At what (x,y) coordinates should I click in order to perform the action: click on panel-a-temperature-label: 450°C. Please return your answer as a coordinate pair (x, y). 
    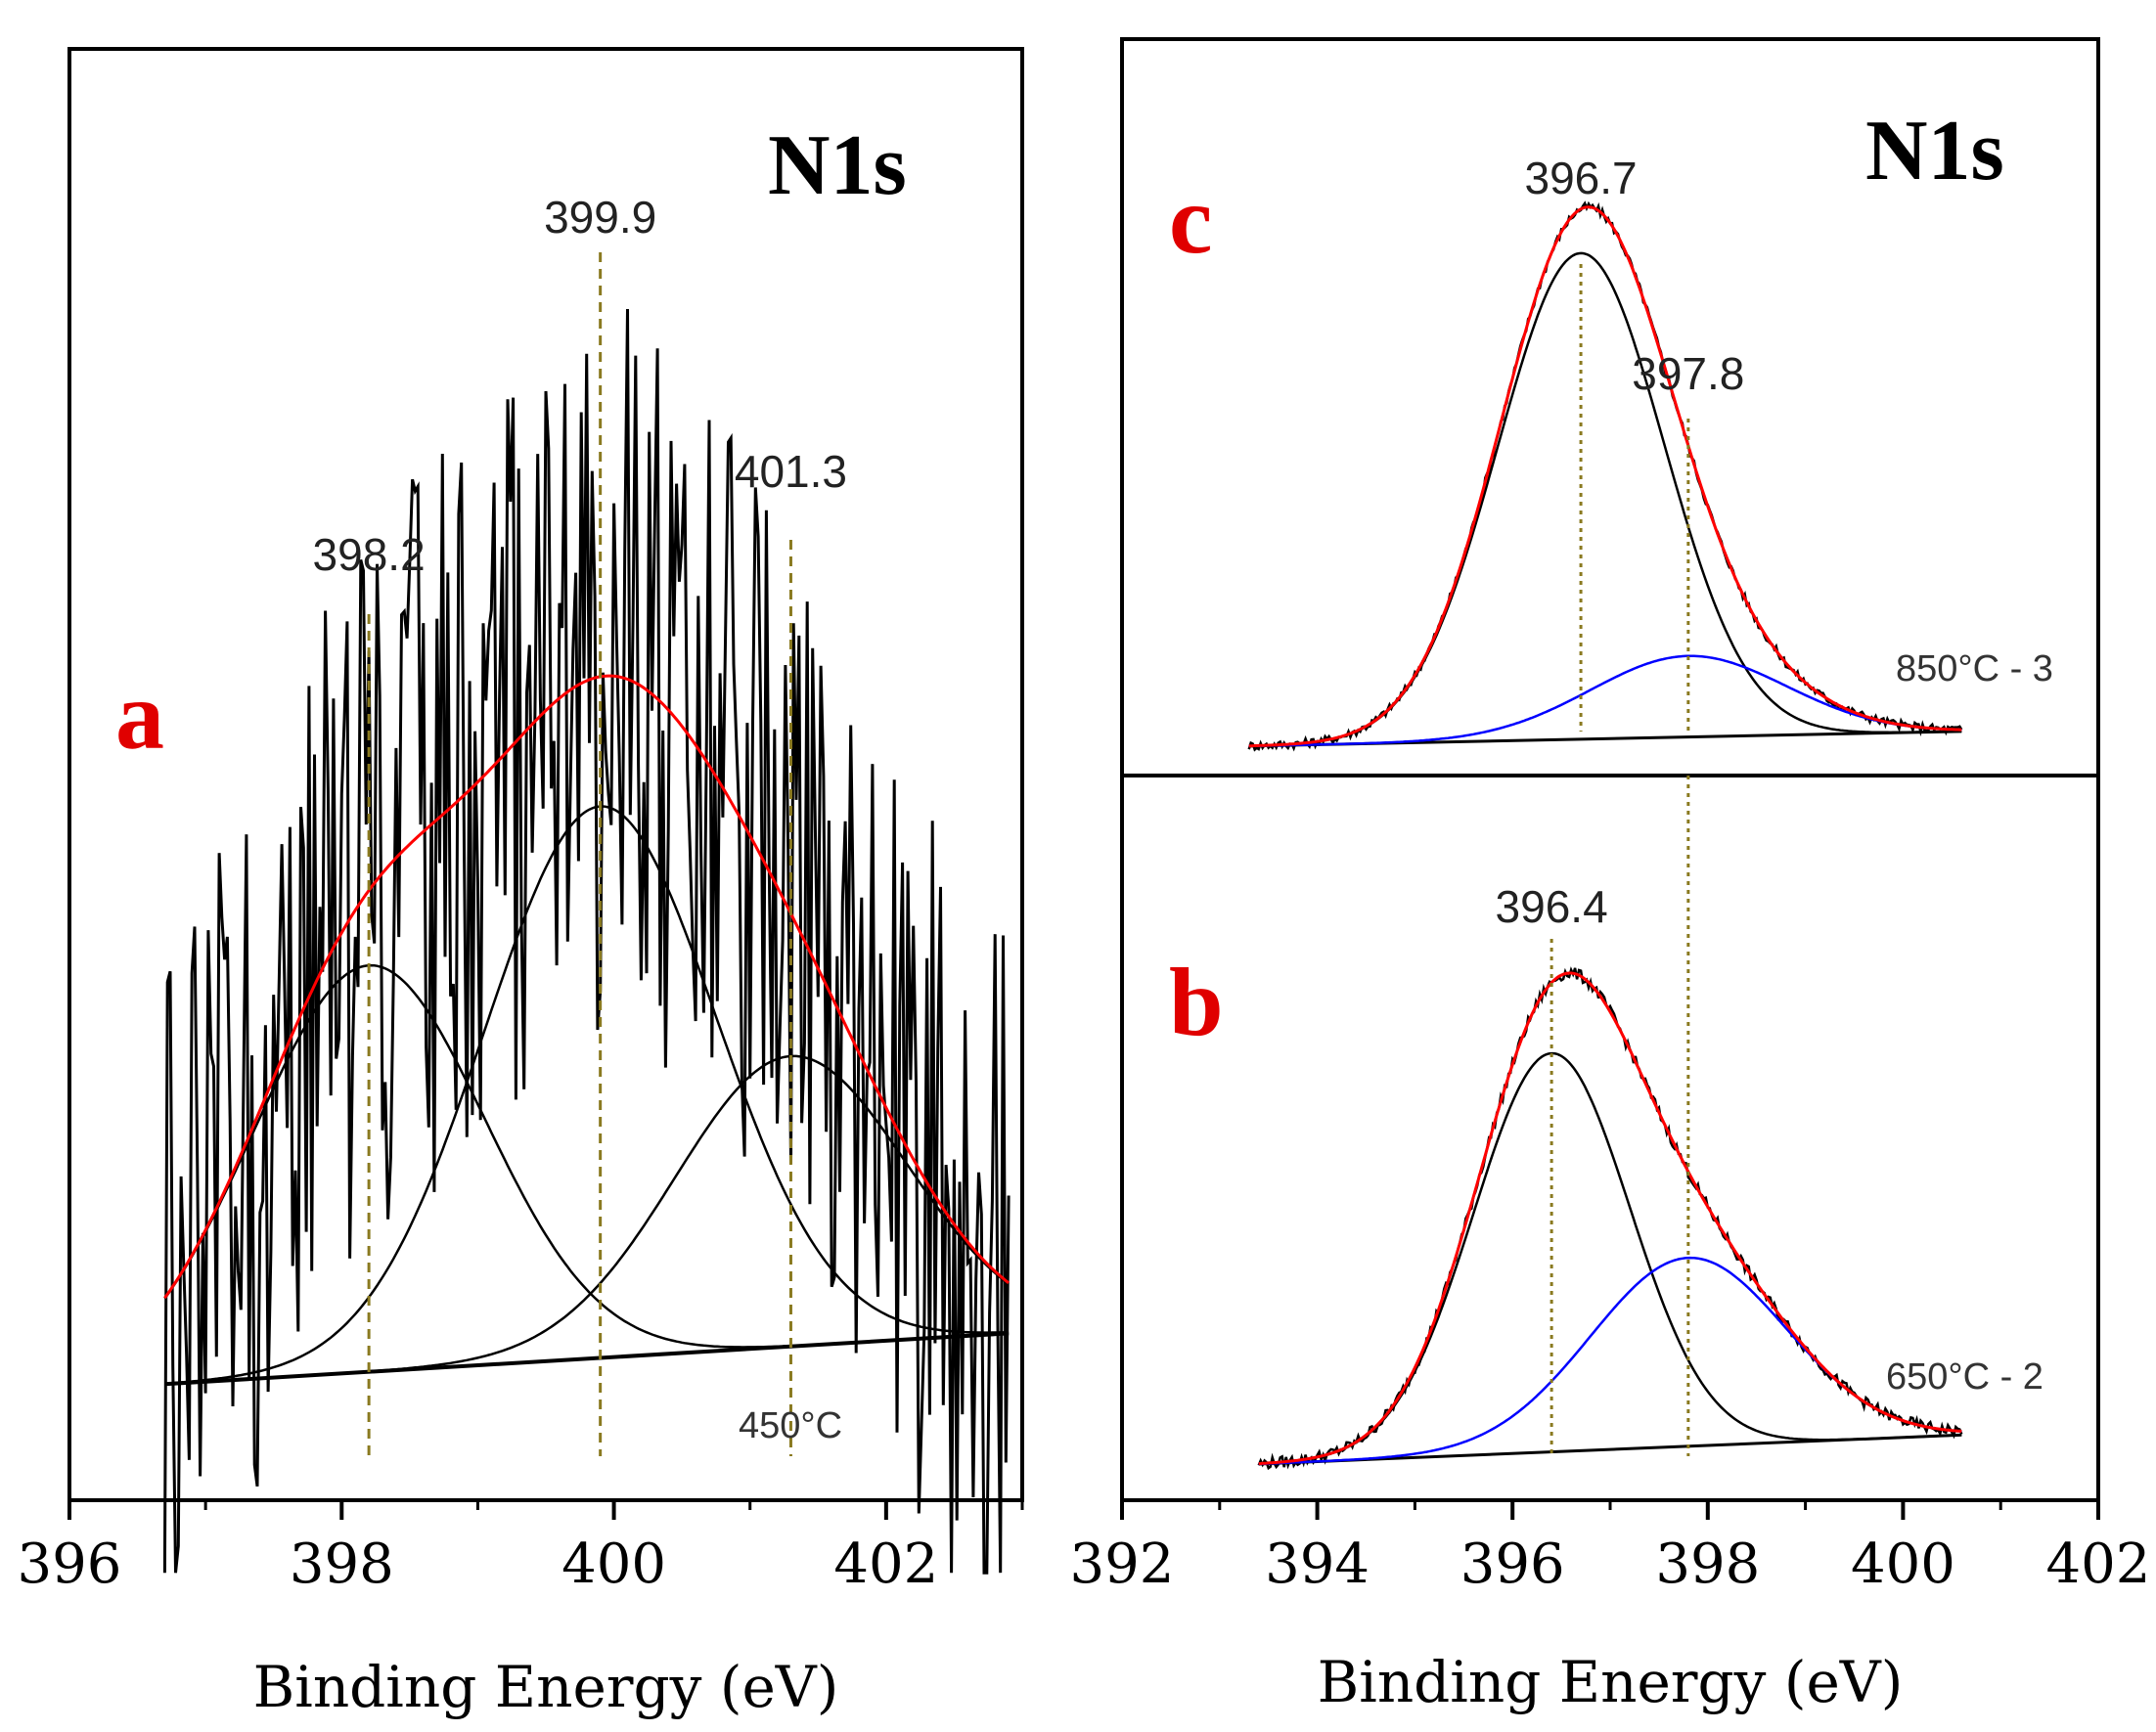
    Looking at the image, I should click on (790, 1425).